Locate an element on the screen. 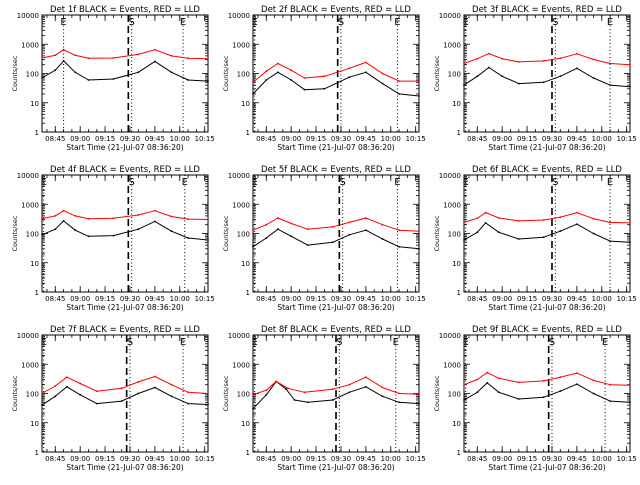  panel-title: Det 3f BLACK = Events, RED = LLD is located at coordinates (547, 10).